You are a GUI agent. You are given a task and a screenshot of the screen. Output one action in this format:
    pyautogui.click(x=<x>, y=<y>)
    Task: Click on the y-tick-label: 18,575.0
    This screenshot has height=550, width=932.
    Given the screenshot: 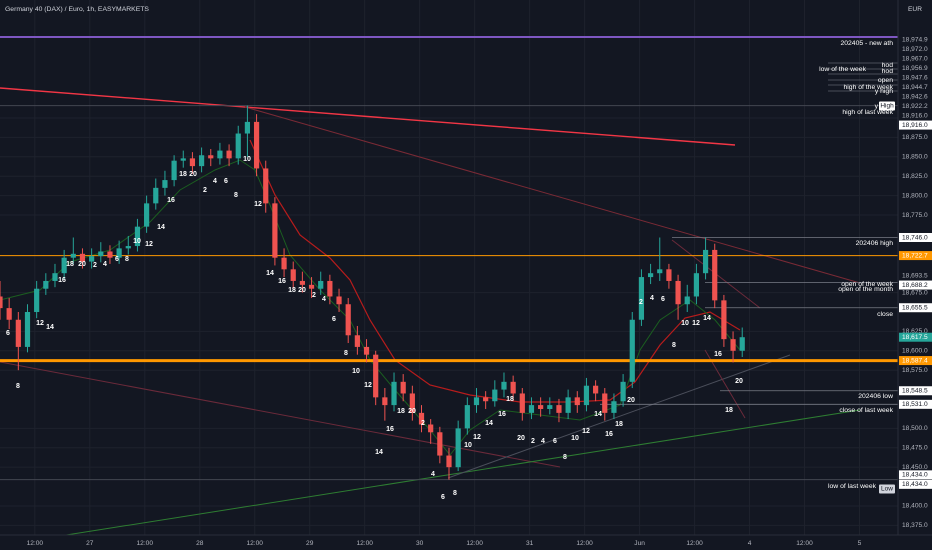 What is the action you would take?
    pyautogui.click(x=915, y=370)
    